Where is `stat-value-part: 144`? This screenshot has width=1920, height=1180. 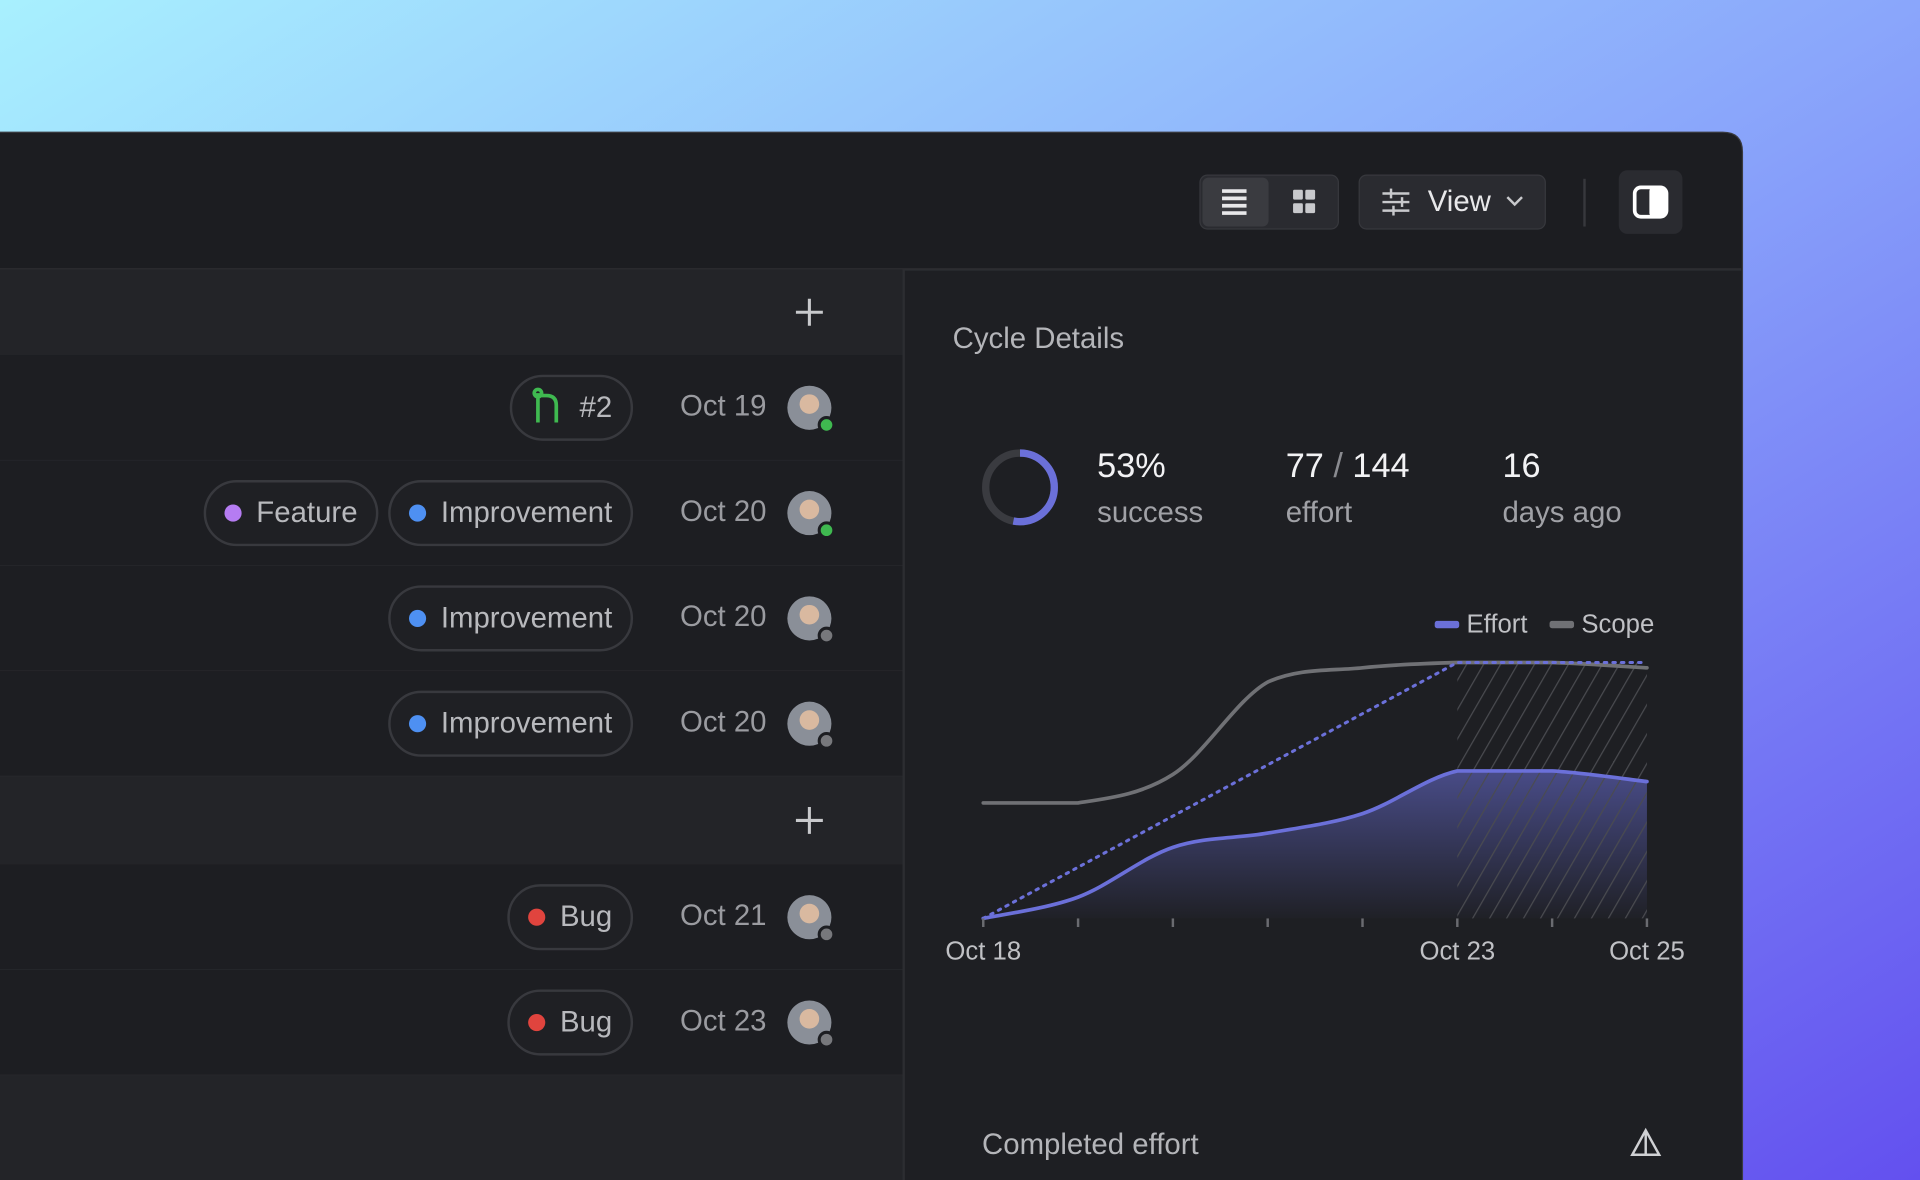
stat-value-part: 144 is located at coordinates (1380, 466).